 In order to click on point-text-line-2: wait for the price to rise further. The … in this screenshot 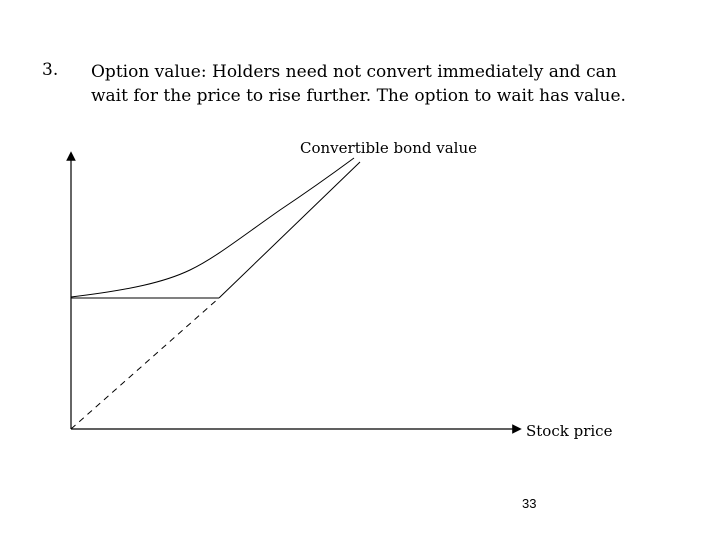, I will do `click(358, 96)`.